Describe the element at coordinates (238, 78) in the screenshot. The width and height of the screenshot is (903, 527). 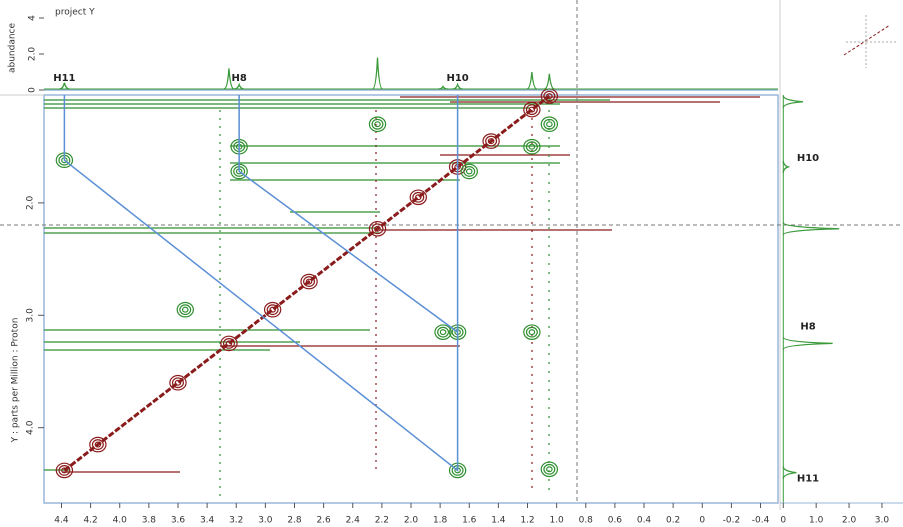
I see `peak-label: H8` at that location.